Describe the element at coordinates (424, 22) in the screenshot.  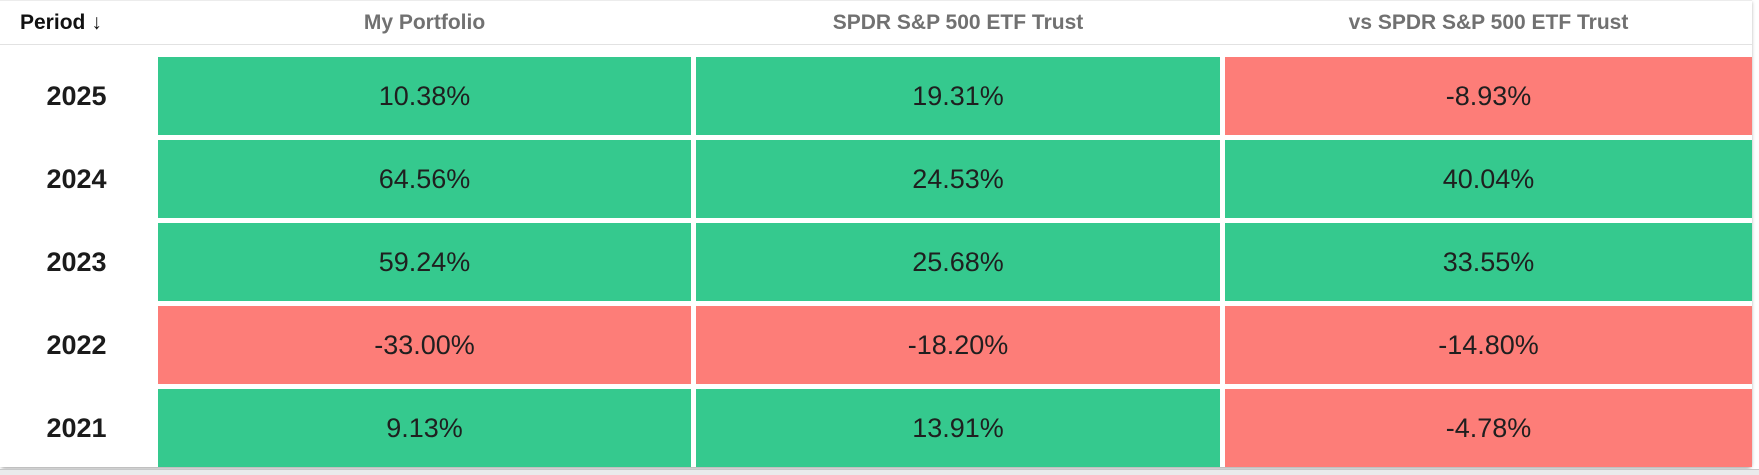
I see `column-header-my-portfolio: My Portfolio` at that location.